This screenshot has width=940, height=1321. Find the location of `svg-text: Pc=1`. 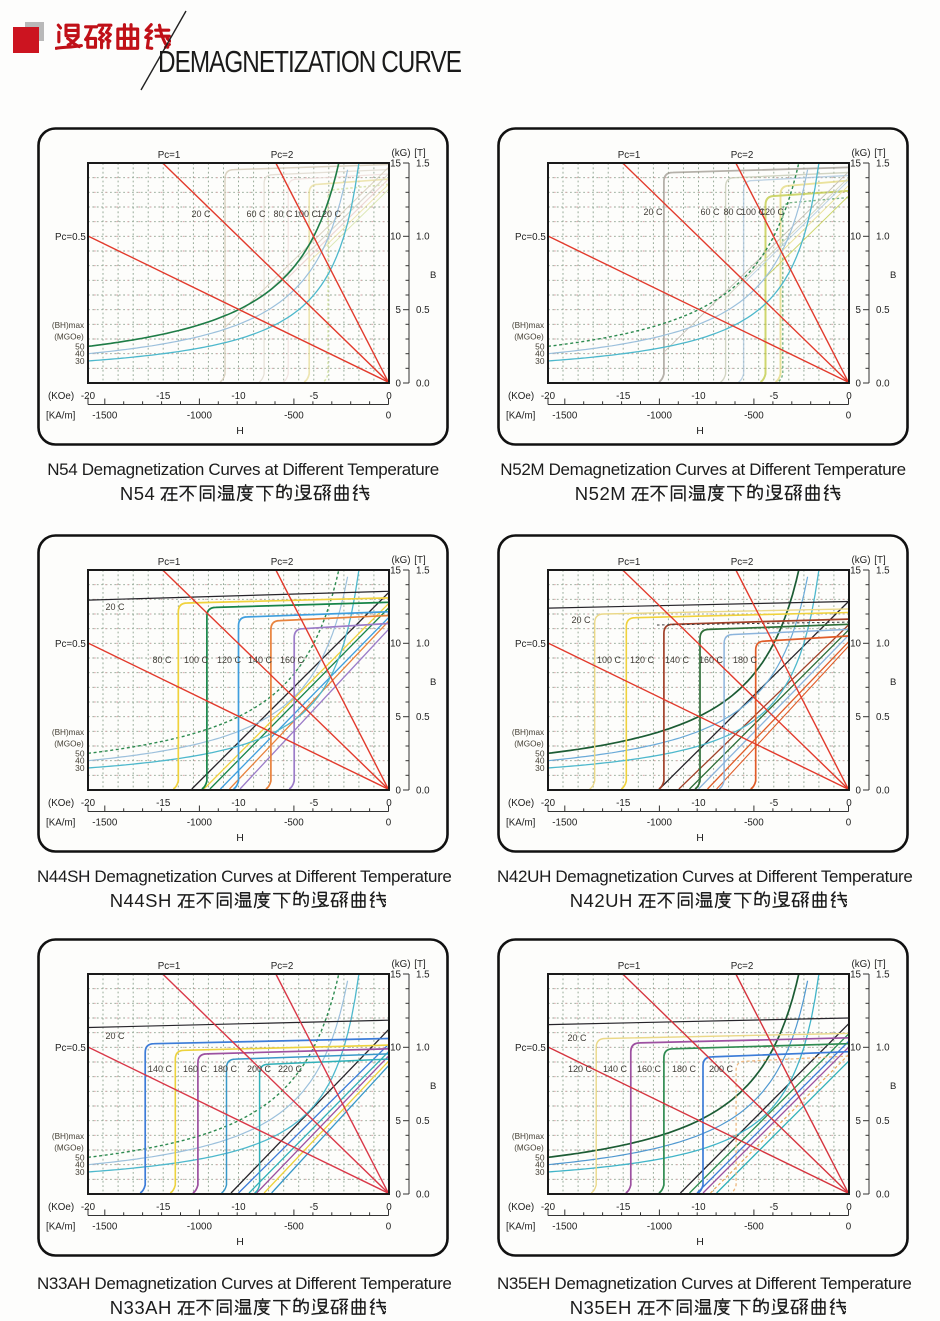

svg-text: Pc=1 is located at coordinates (169, 562).